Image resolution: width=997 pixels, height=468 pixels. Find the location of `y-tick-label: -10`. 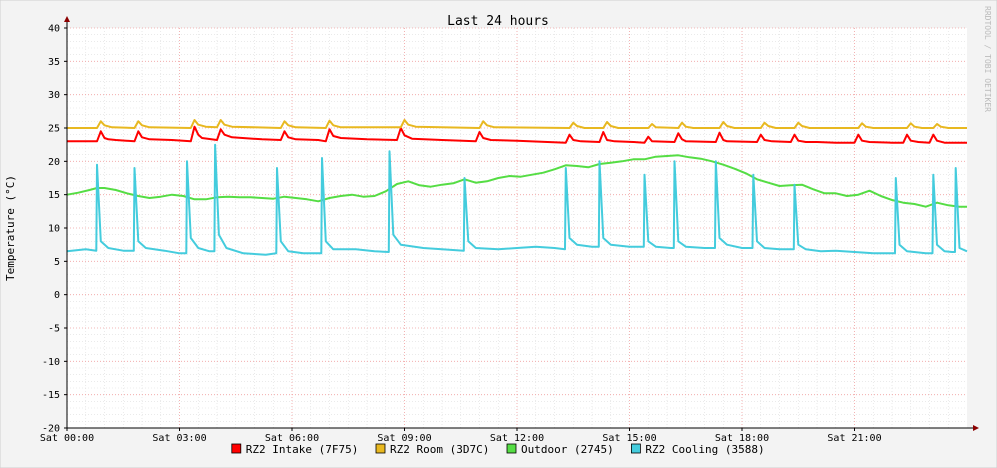

y-tick-label: -10 is located at coordinates (51, 362).